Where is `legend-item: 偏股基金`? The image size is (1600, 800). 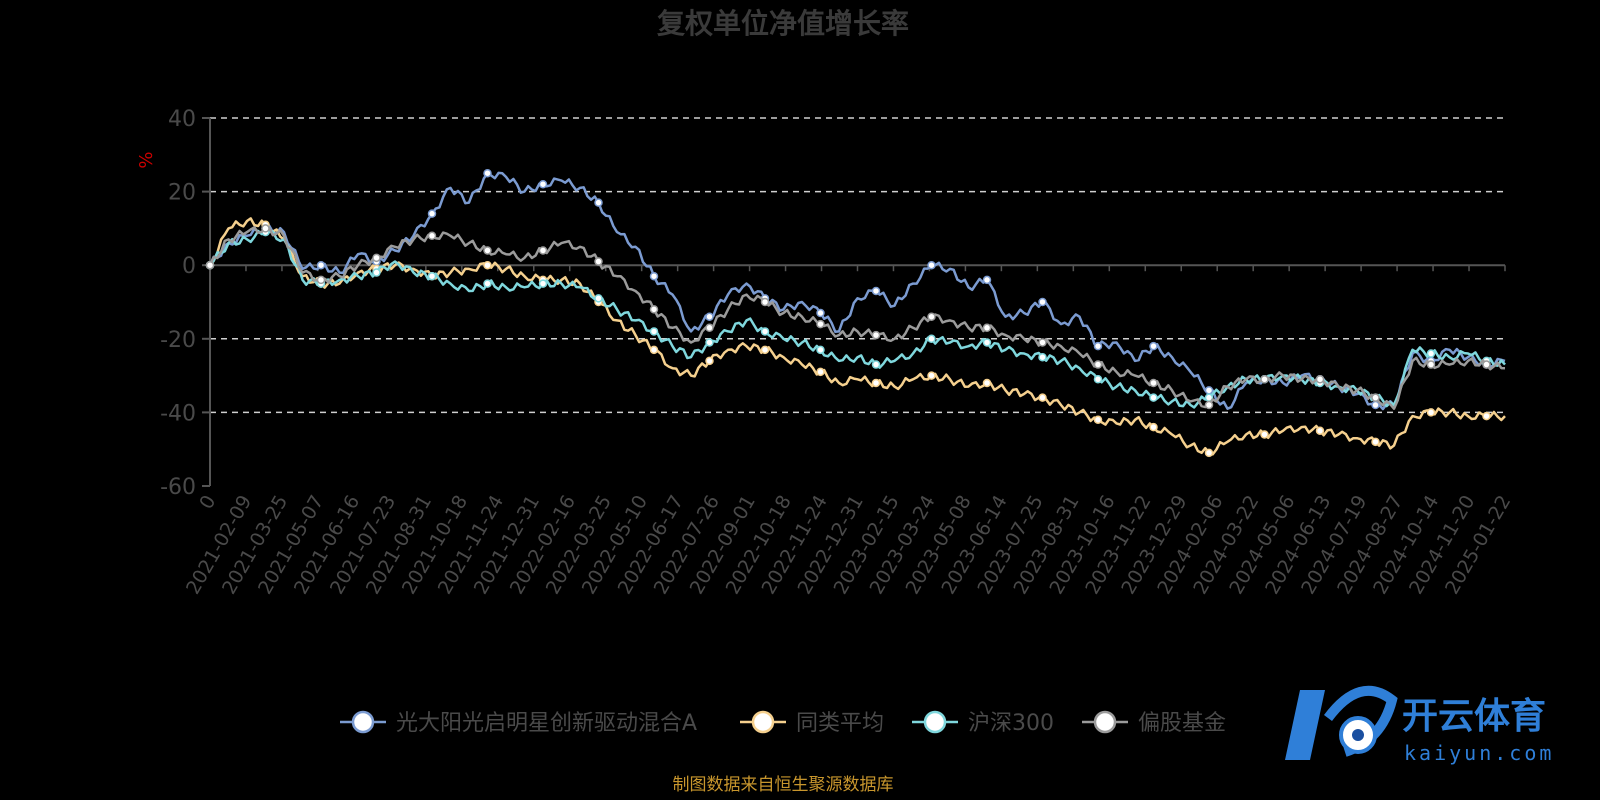 legend-item: 偏股基金 is located at coordinates (1154, 723).